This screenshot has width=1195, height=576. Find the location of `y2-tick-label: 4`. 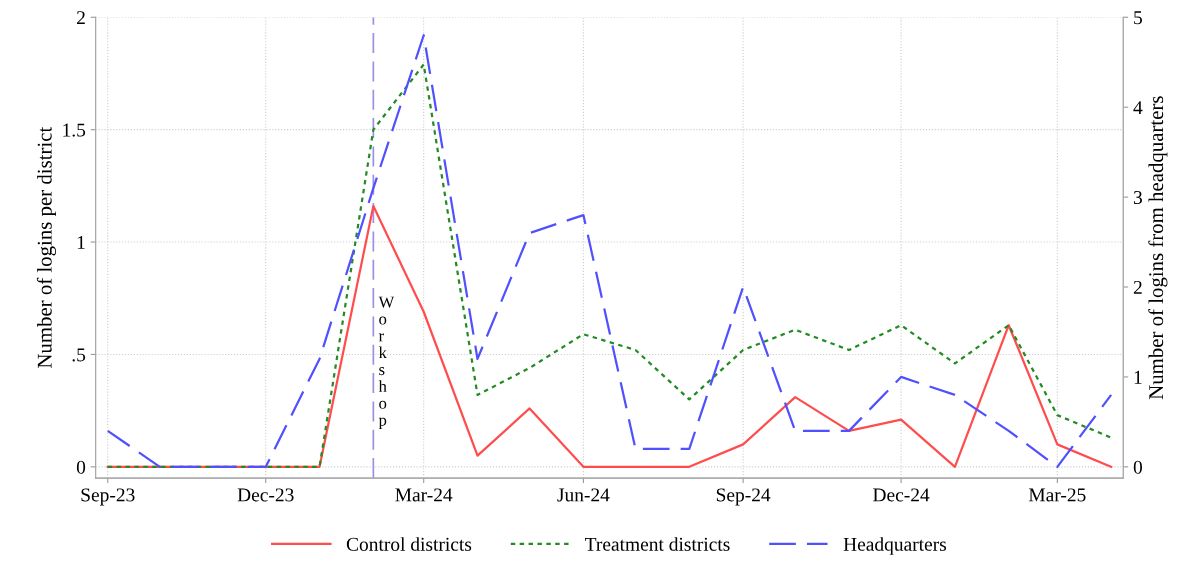

y2-tick-label: 4 is located at coordinates (1138, 107).